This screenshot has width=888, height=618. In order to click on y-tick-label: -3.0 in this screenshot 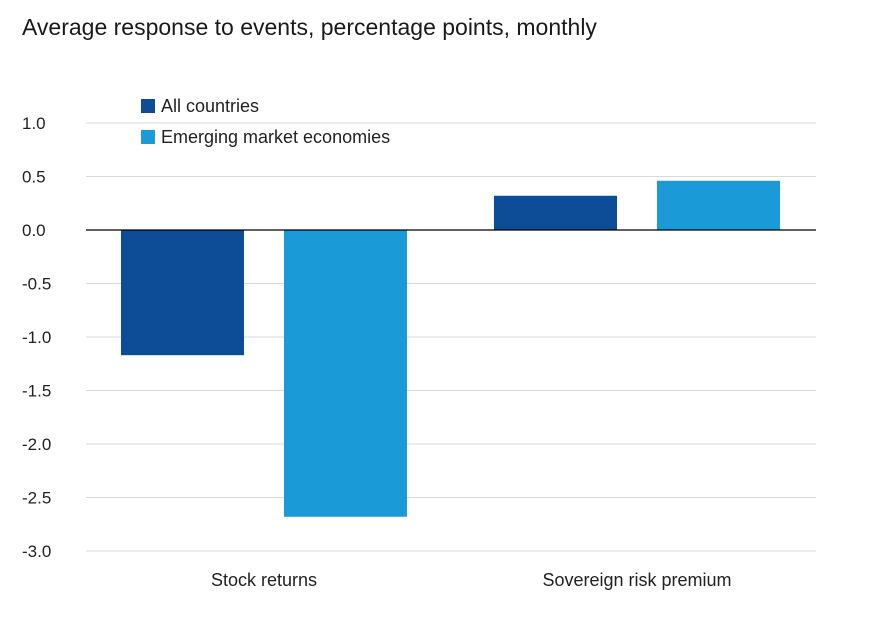, I will do `click(36, 551)`.